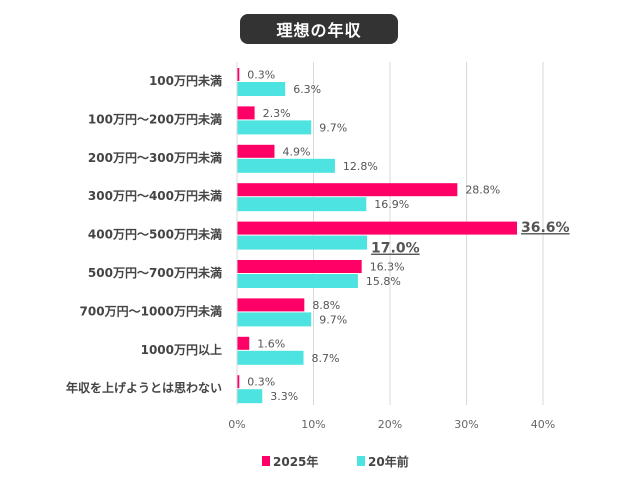  What do you see at coordinates (326, 358) in the screenshot?
I see `data-label: 8.7%` at bounding box center [326, 358].